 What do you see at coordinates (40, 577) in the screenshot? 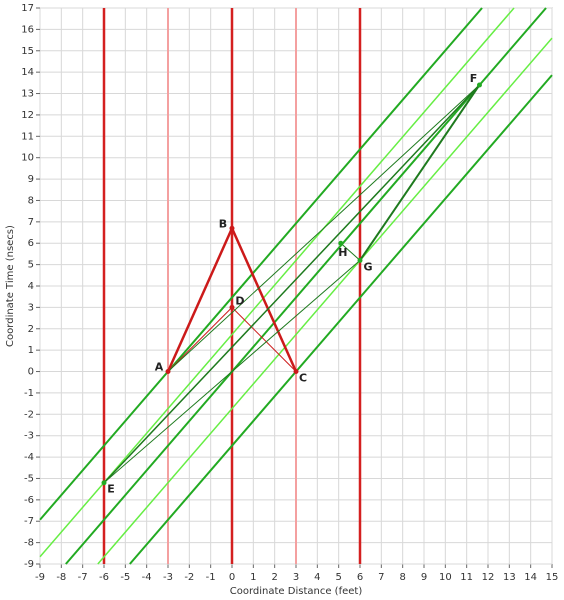
I see `x-tick-label: -9` at bounding box center [40, 577].